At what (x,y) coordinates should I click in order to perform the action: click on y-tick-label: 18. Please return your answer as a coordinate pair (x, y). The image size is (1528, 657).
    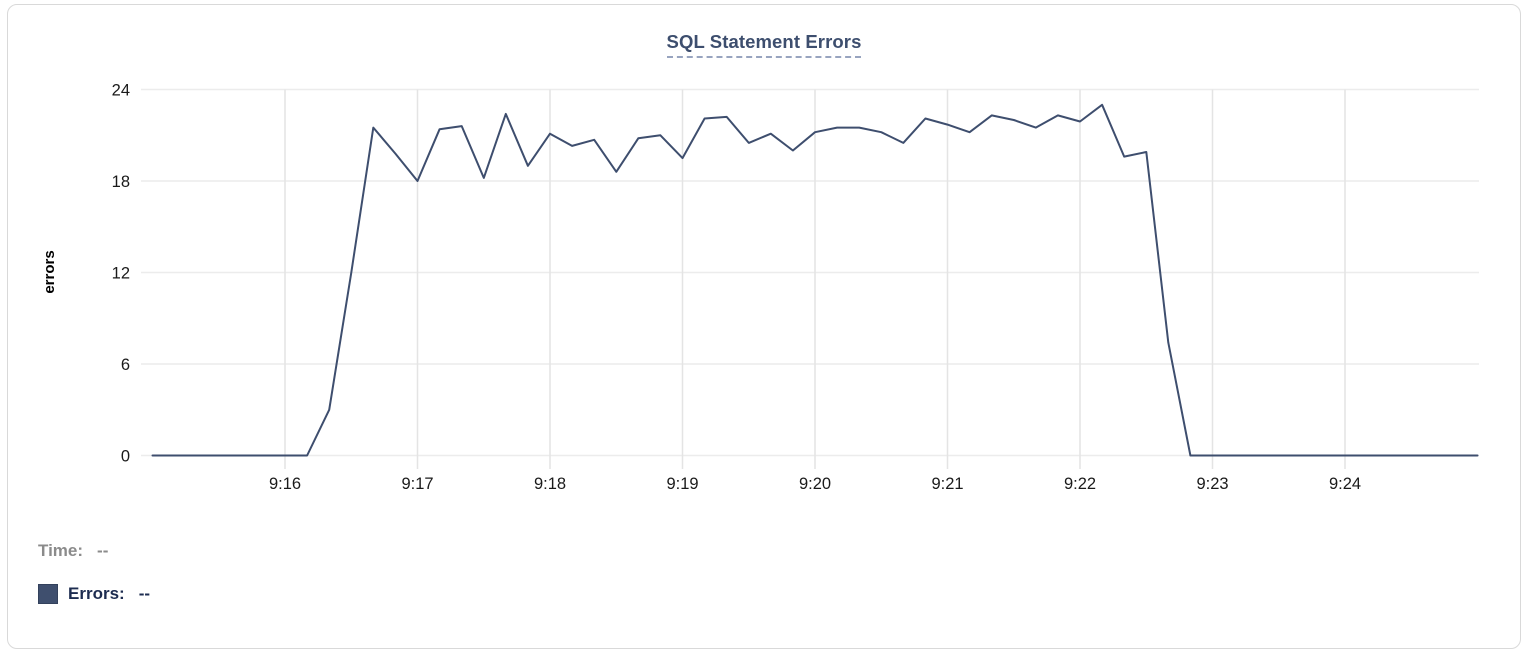
    Looking at the image, I should click on (121, 182).